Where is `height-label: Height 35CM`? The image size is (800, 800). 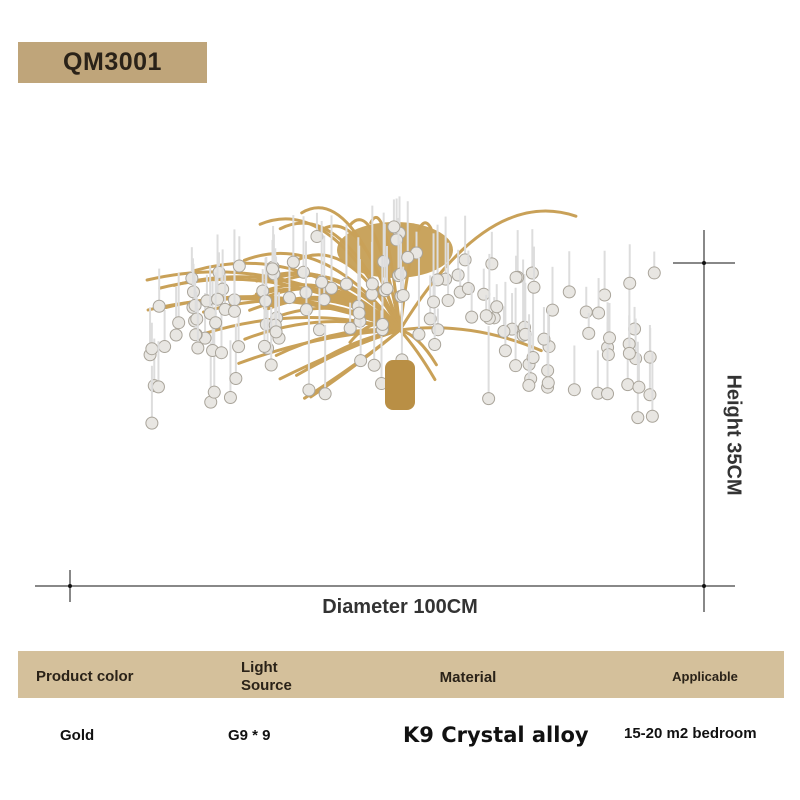
height-label: Height 35CM is located at coordinates (733, 435).